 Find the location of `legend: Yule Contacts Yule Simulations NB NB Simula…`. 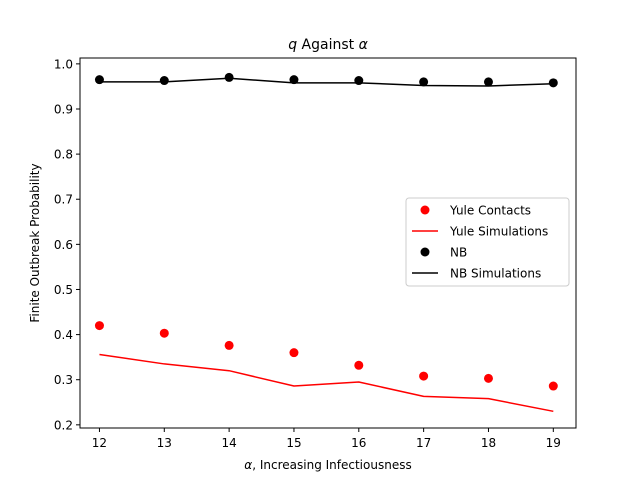

legend: Yule Contacts Yule Simulations NB NB Simula… is located at coordinates (487, 242).